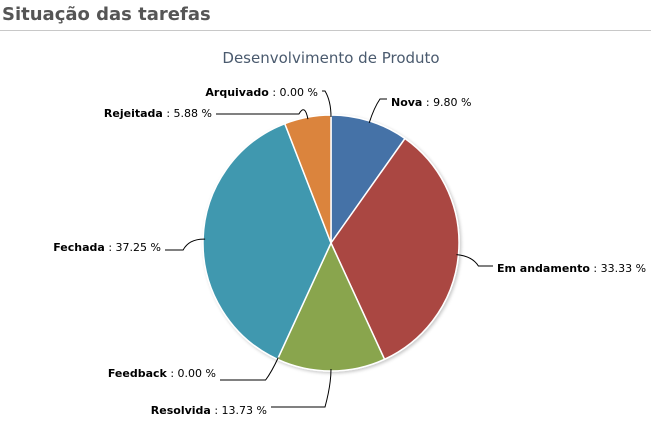  I want to click on slice-label-value: 37.25 %, so click(138, 247).